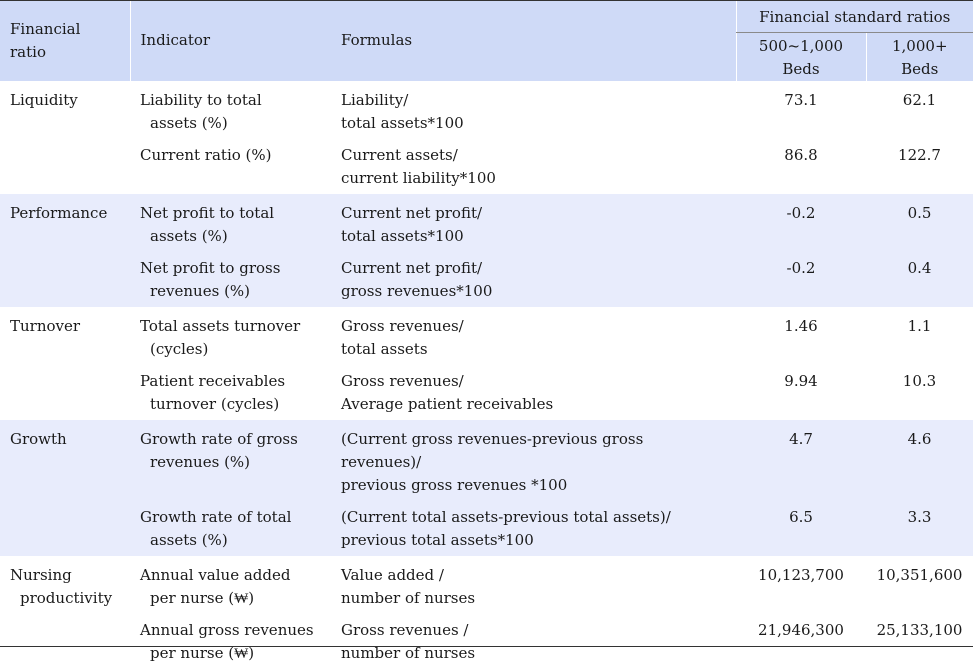 Image resolution: width=973 pixels, height=669 pixels. What do you see at coordinates (919, 167) in the screenshot?
I see `value-1000-plus: 122.7` at bounding box center [919, 167].